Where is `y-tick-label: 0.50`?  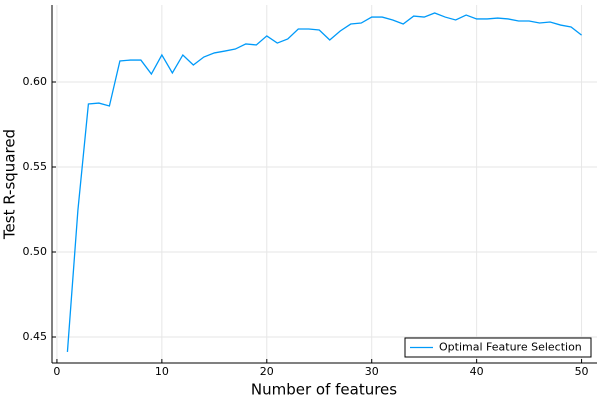 y-tick-label: 0.50 is located at coordinates (35, 251).